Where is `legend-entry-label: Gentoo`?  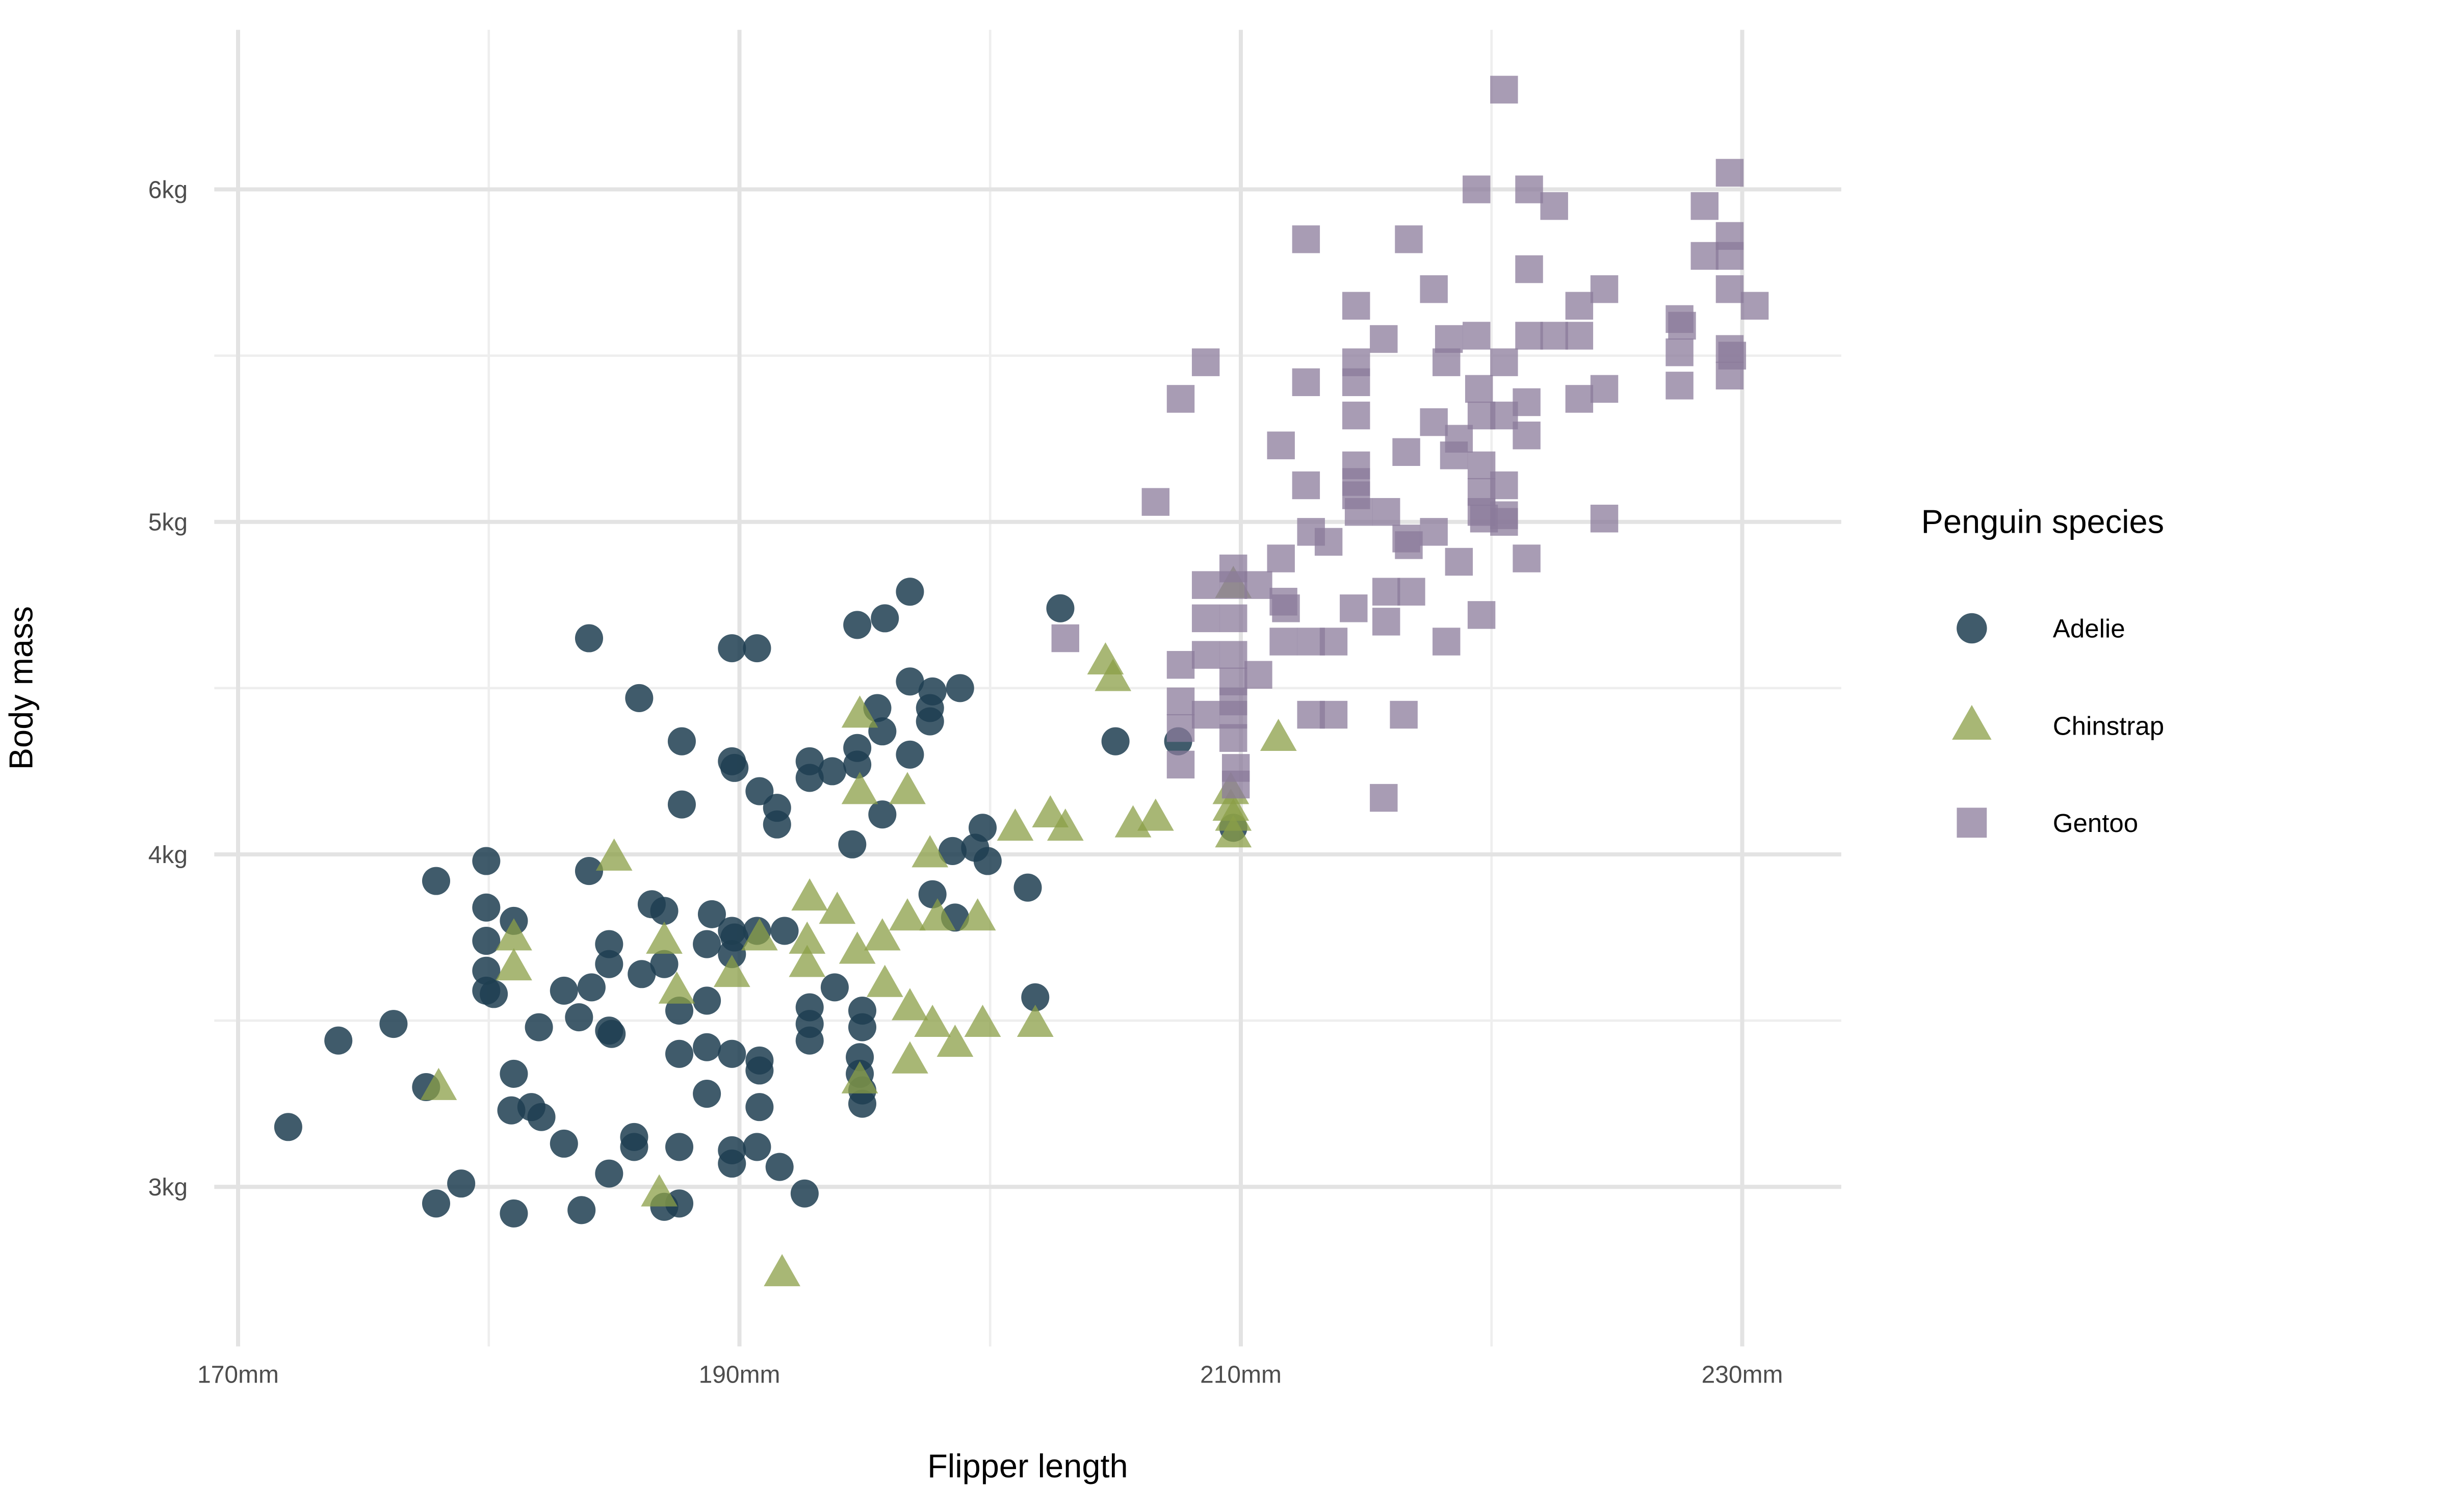
legend-entry-label: Gentoo is located at coordinates (2095, 823).